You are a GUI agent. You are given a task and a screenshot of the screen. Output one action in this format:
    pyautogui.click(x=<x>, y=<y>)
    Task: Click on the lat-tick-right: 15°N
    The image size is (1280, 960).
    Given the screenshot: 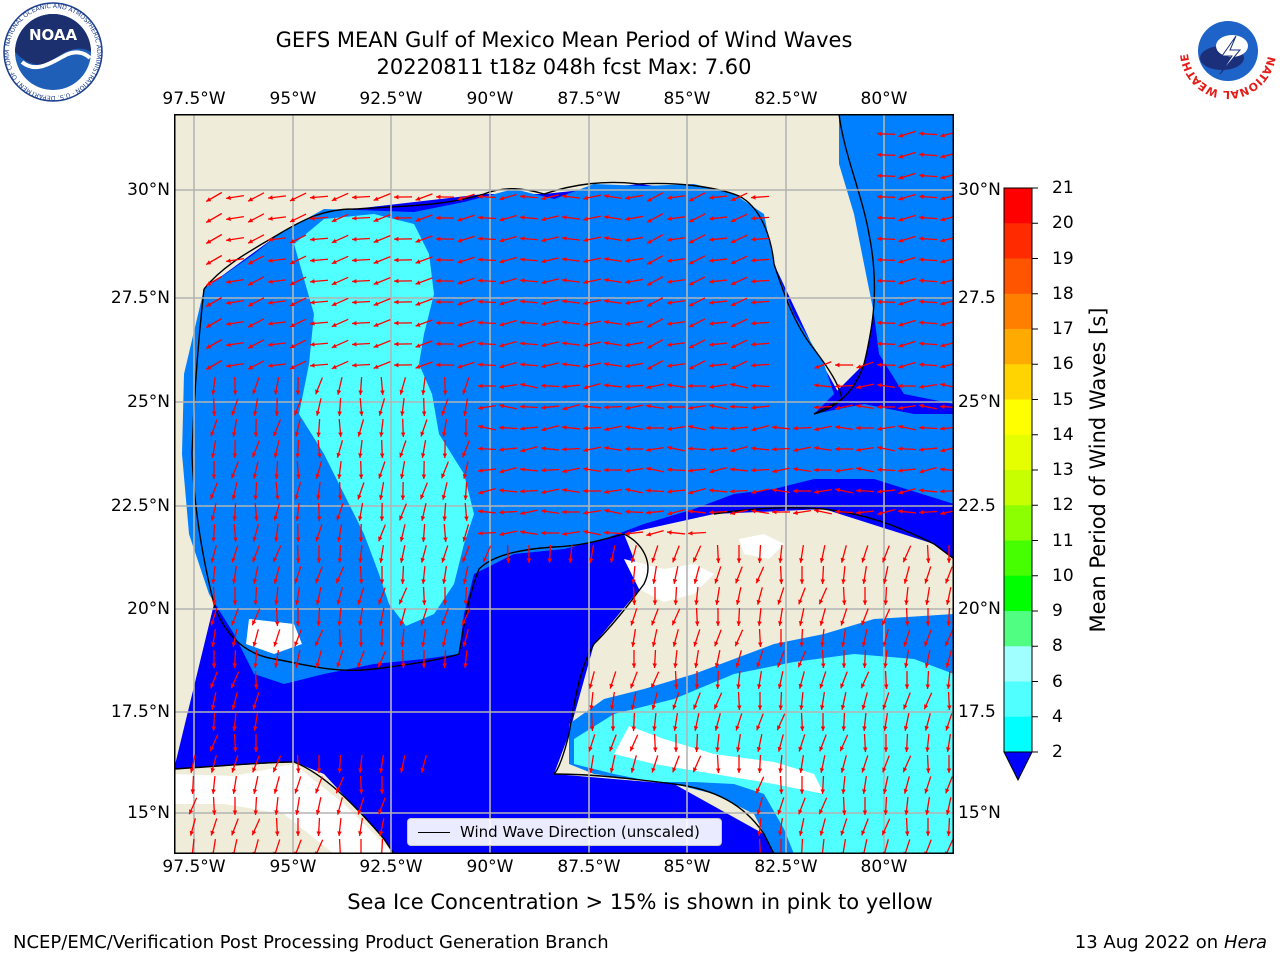 What is the action you would take?
    pyautogui.click(x=979, y=813)
    